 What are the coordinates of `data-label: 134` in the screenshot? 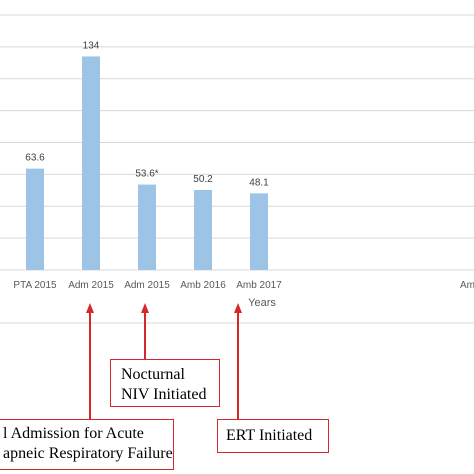 It's located at (91, 45).